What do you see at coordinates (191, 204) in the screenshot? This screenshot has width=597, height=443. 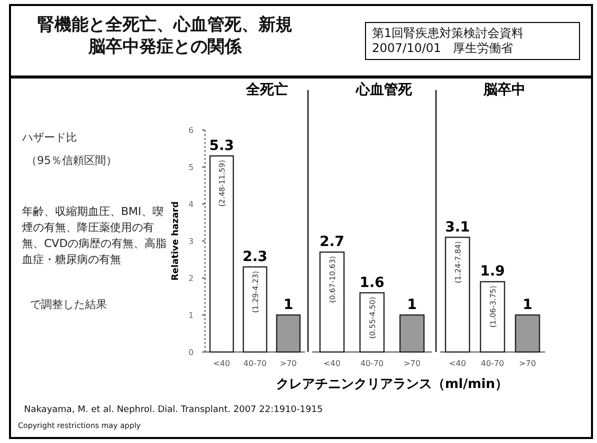 I see `y-tick-label: 4` at bounding box center [191, 204].